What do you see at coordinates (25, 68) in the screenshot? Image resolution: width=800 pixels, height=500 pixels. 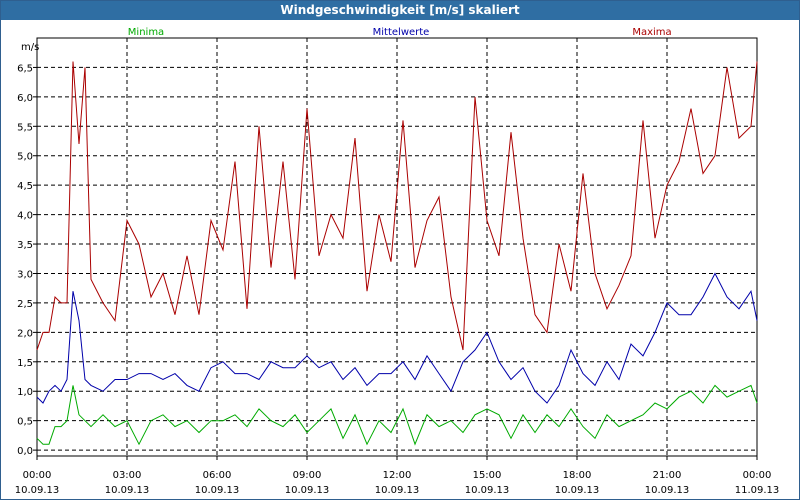 I see `y-tick-label: 6,5` at bounding box center [25, 68].